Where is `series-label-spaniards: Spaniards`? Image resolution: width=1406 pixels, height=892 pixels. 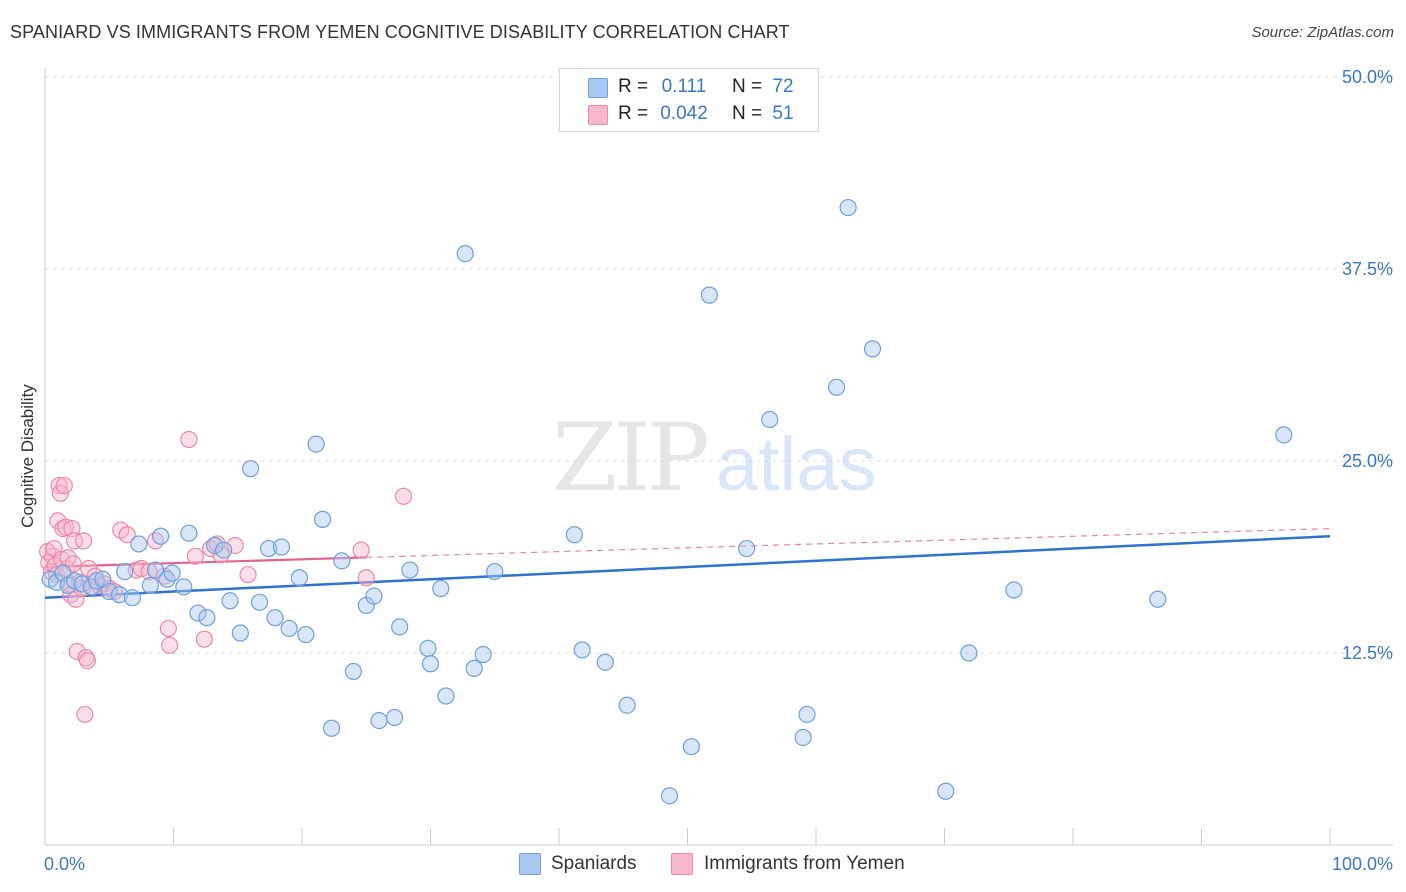 series-label-spaniards: Spaniards is located at coordinates (594, 863).